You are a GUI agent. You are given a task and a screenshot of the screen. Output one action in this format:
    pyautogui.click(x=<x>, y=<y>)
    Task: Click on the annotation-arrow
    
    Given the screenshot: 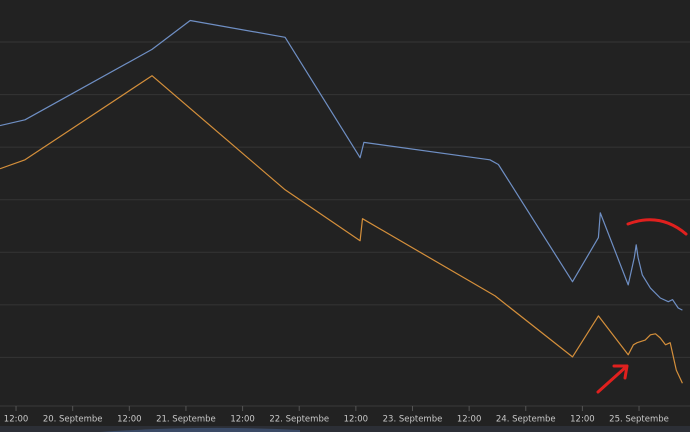 What is the action you would take?
    pyautogui.click(x=612, y=379)
    